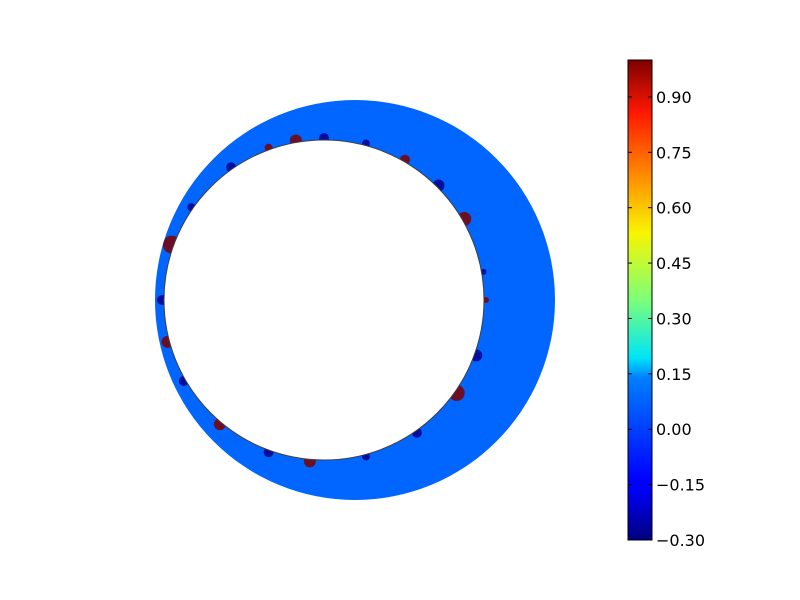 This screenshot has height=600, width=800. What do you see at coordinates (486, 300) in the screenshot?
I see `boundary-spot` at bounding box center [486, 300].